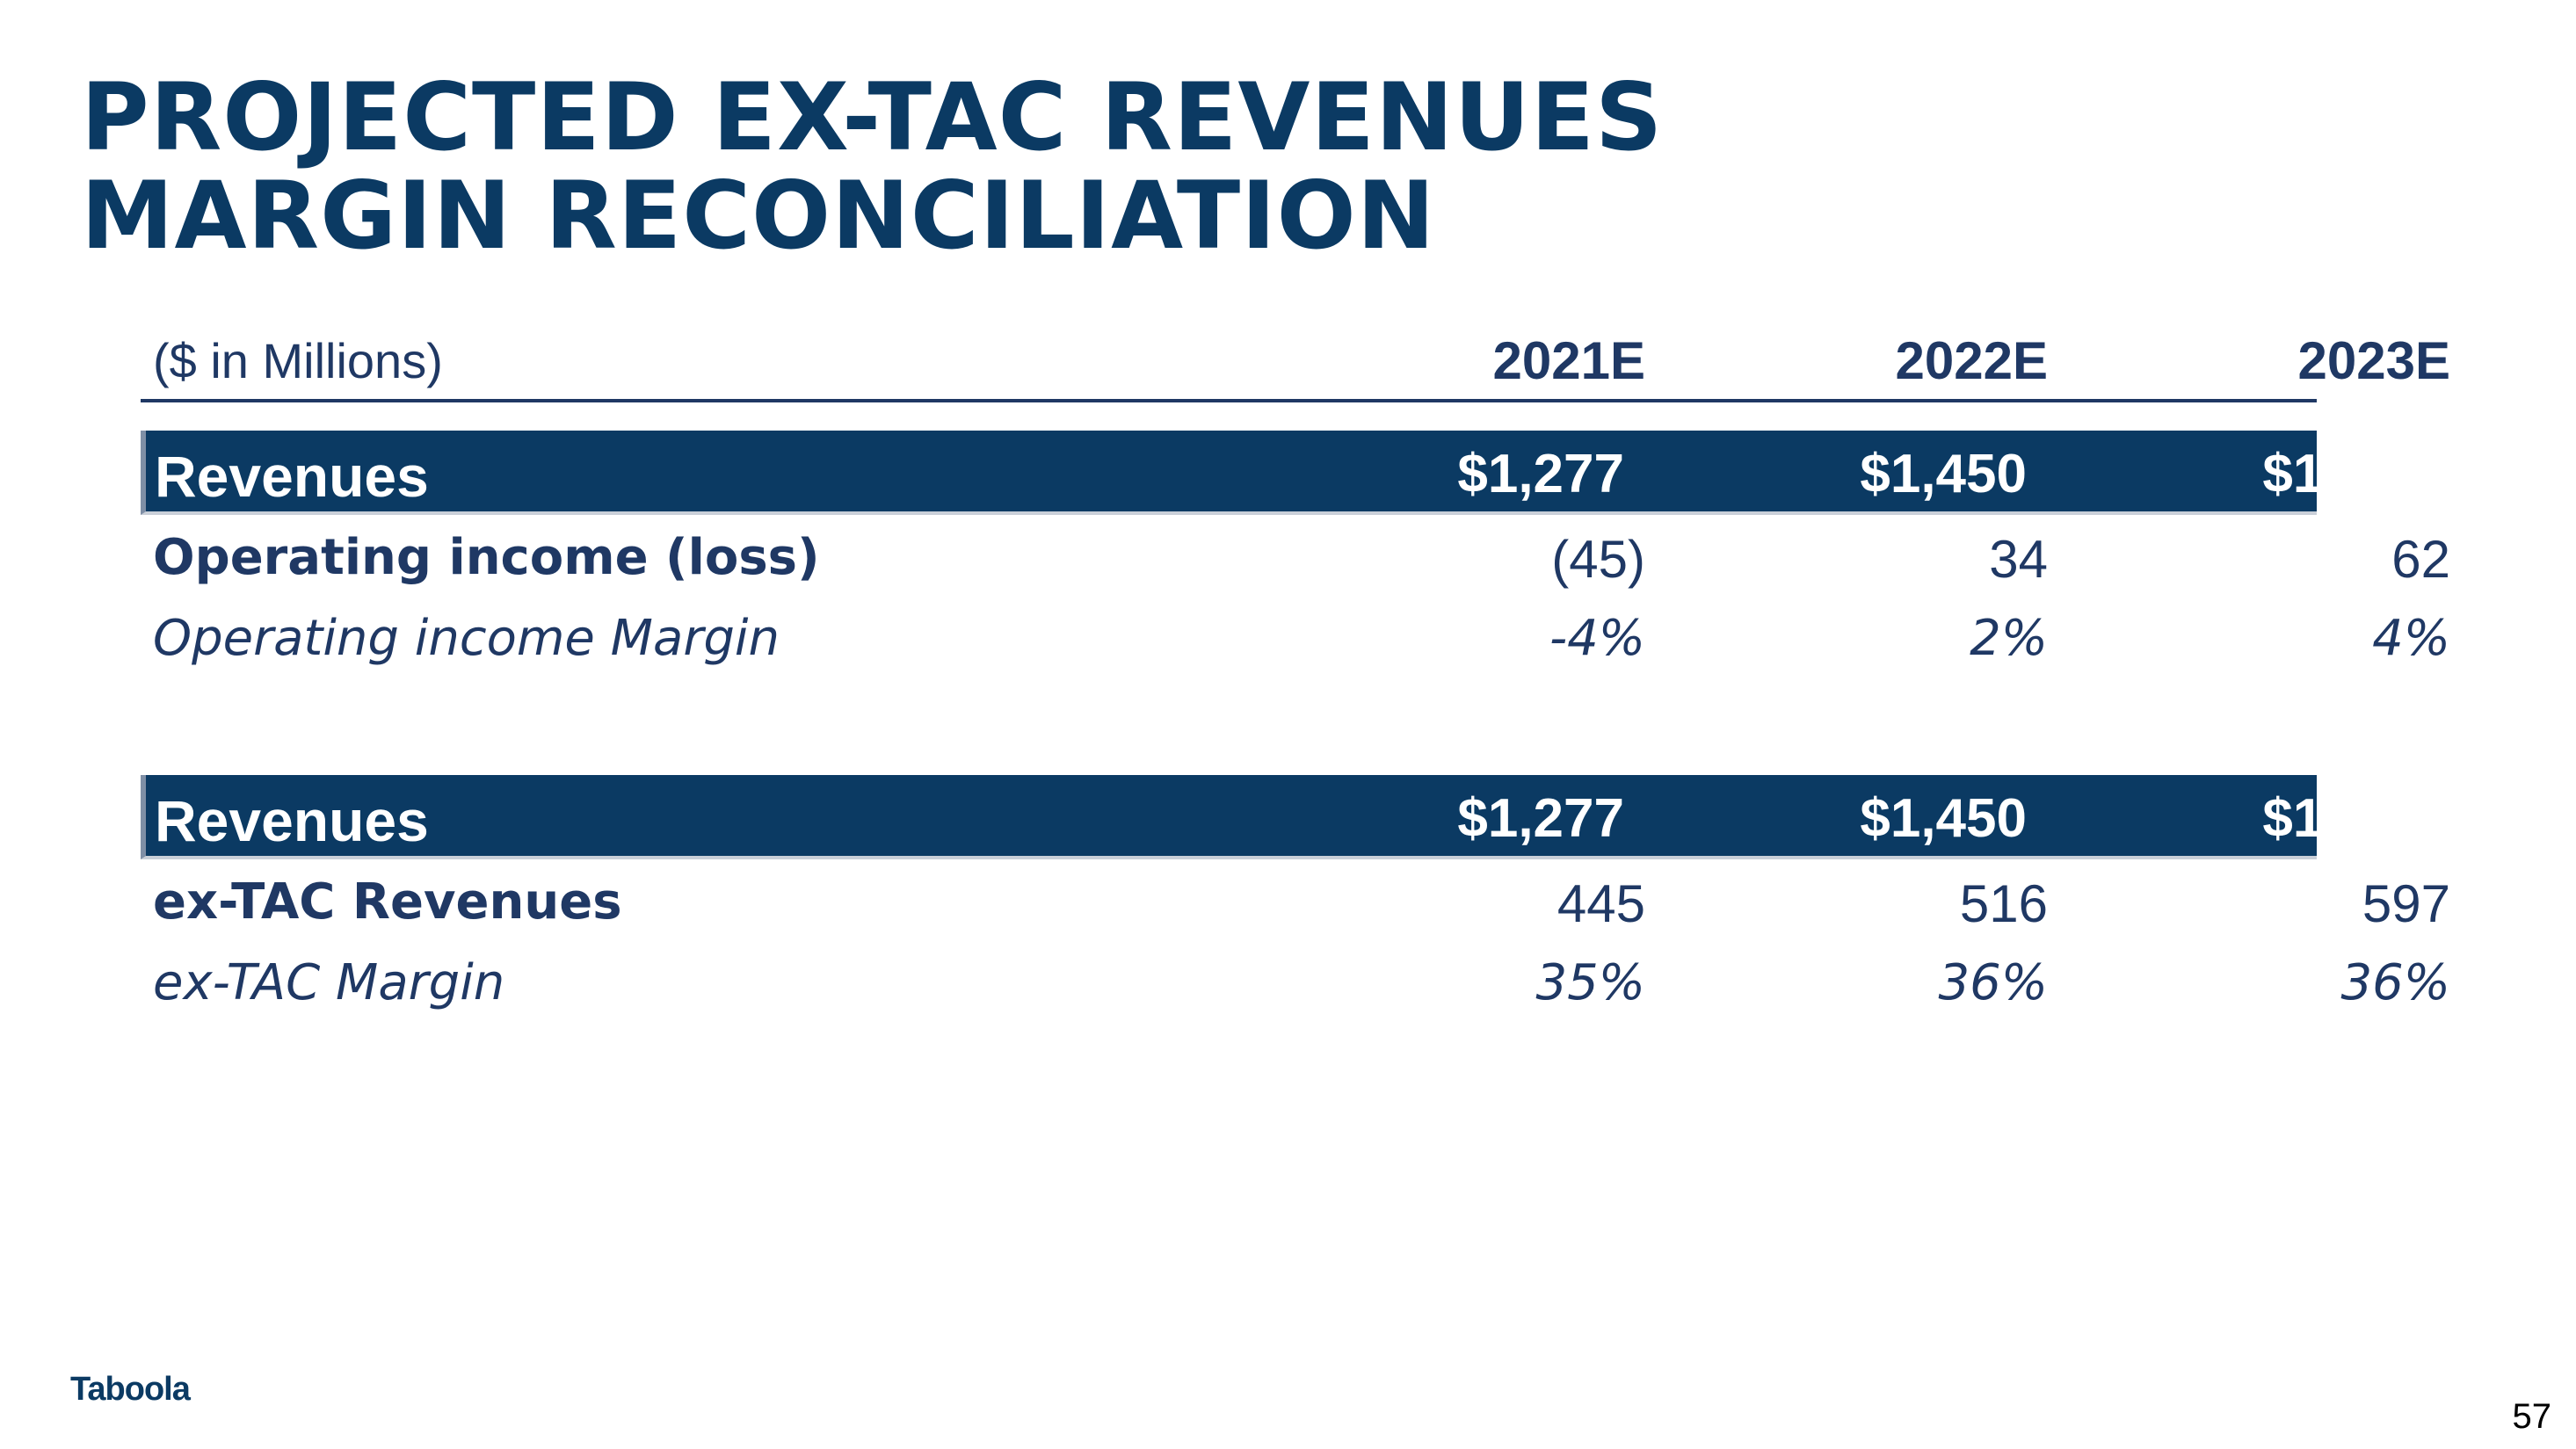  I want to click on extac-margin-2021: 35%, so click(1590, 982).